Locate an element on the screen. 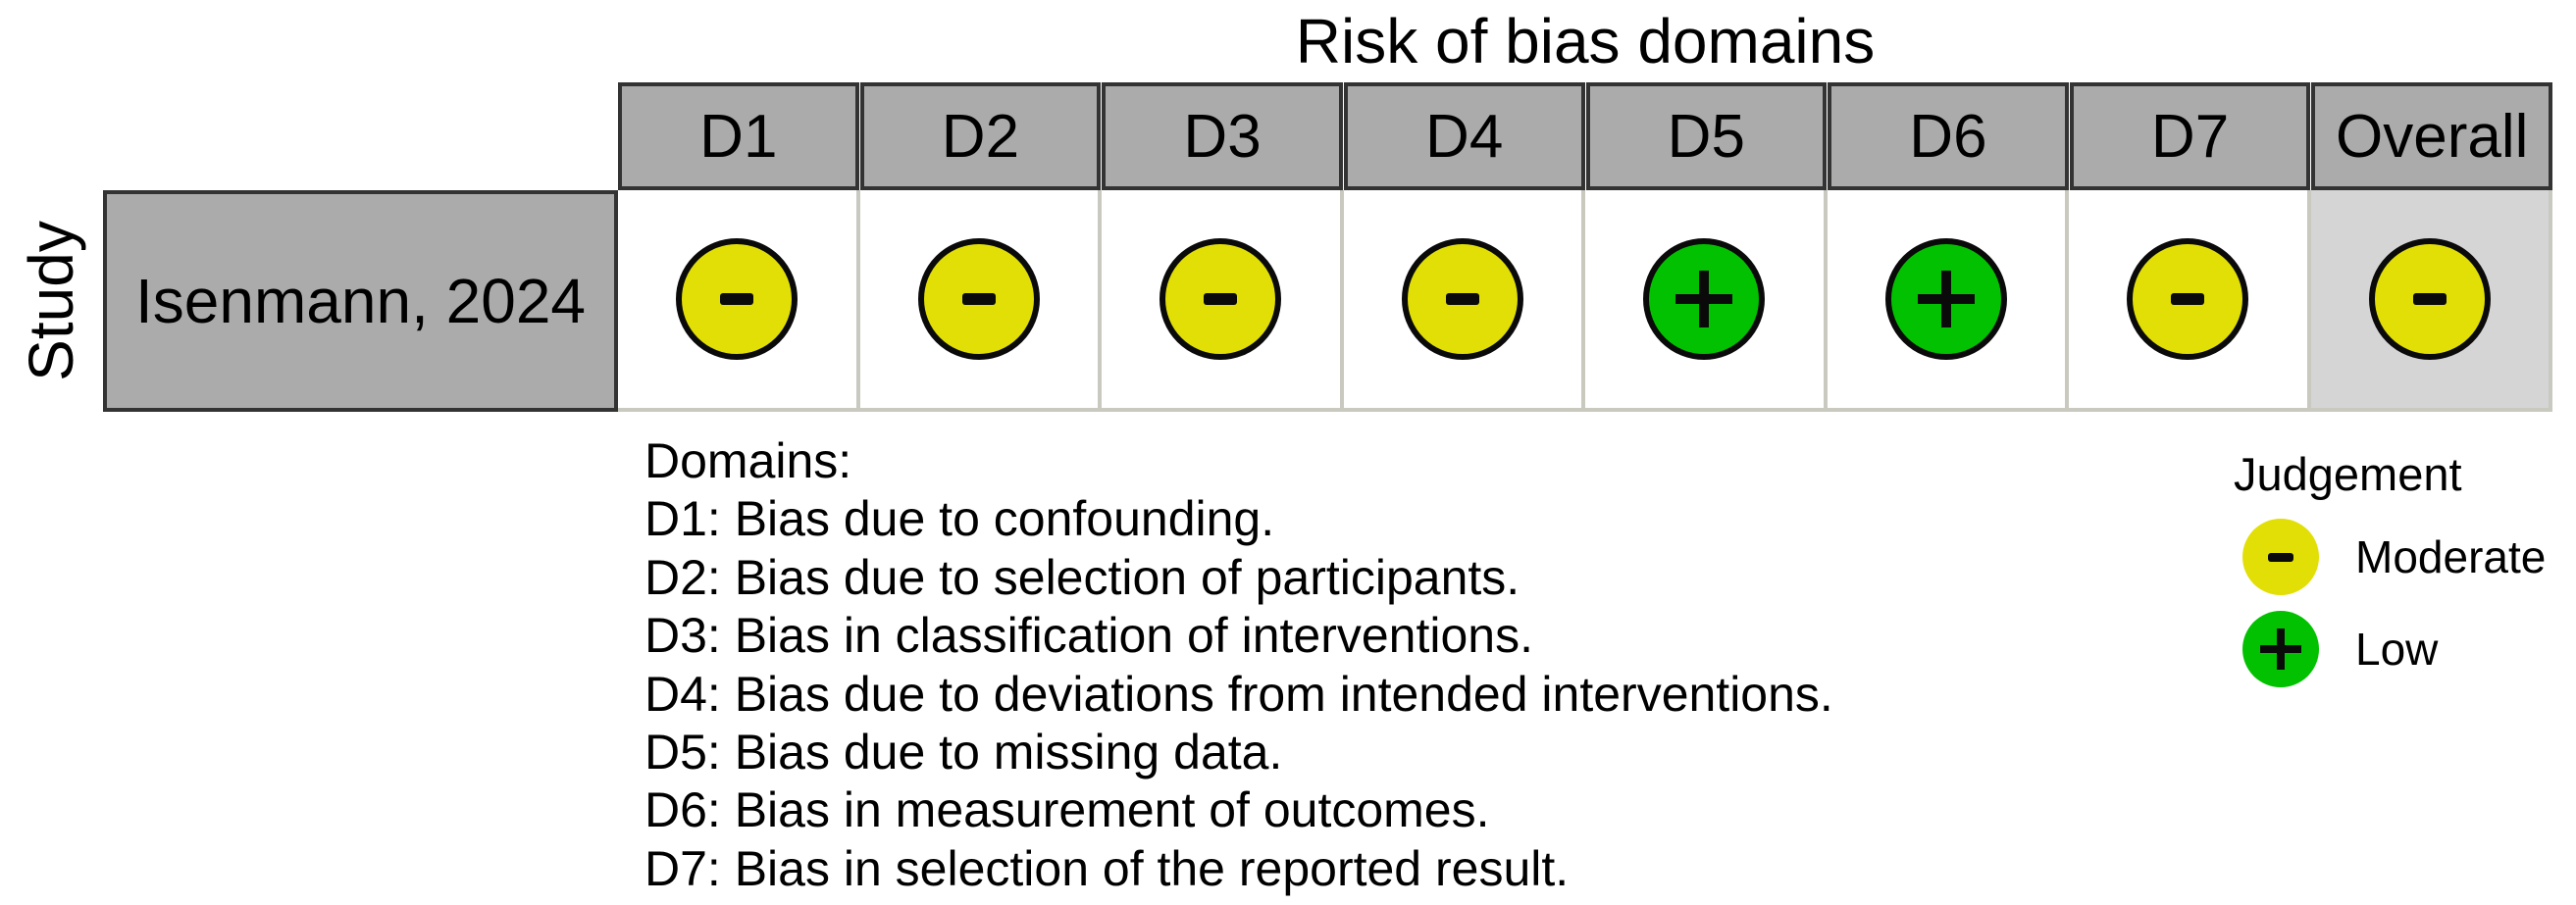 This screenshot has width=2576, height=905. column-header-d7: D7 is located at coordinates (2190, 136).